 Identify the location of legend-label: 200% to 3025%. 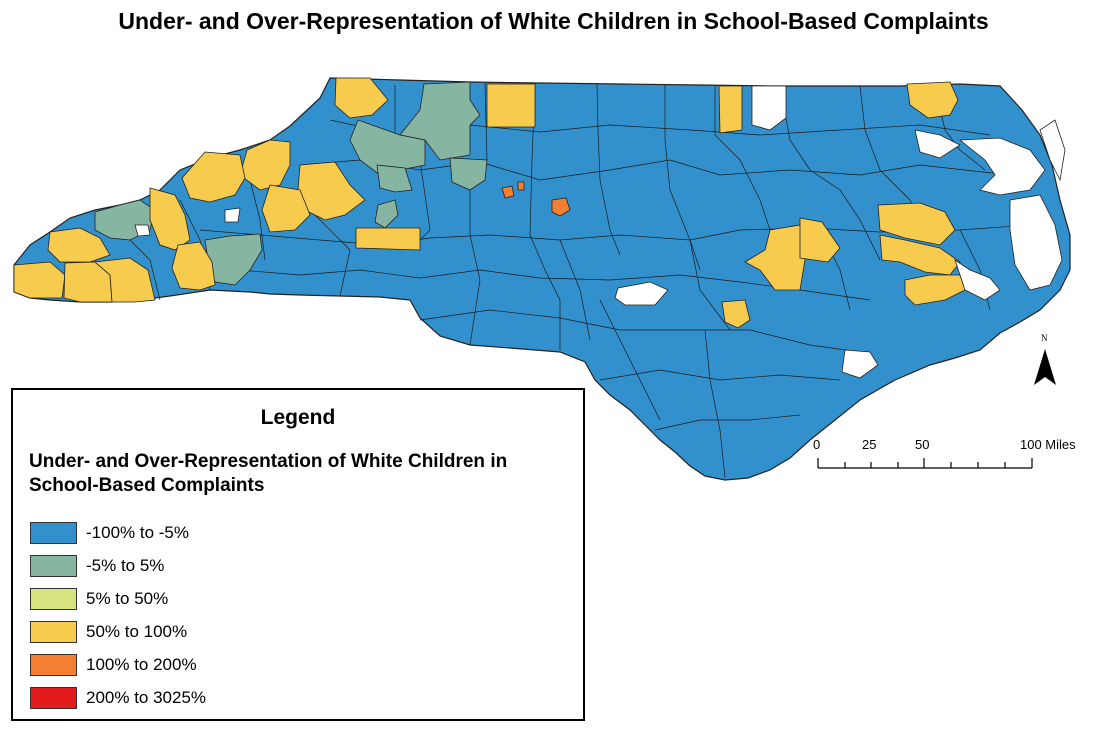
(146, 697).